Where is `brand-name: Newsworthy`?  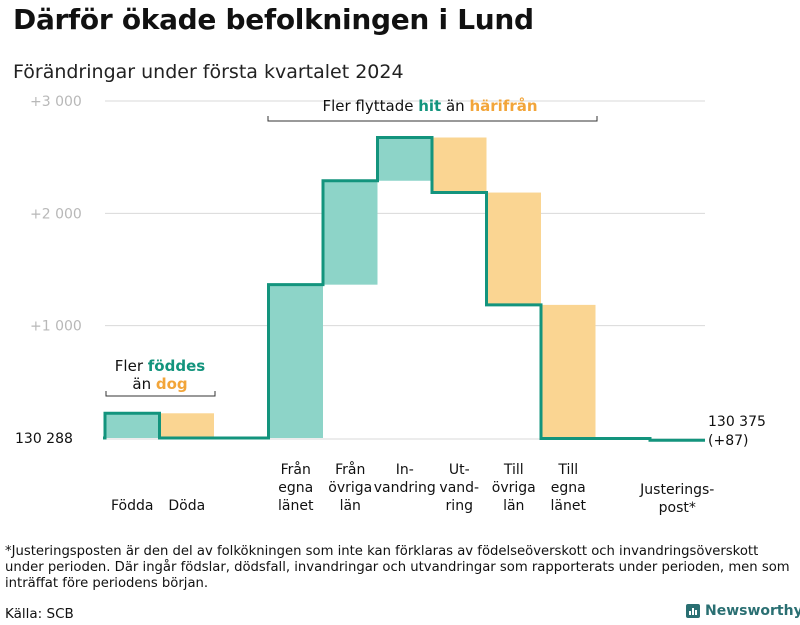
brand-name: Newsworthy is located at coordinates (752, 611).